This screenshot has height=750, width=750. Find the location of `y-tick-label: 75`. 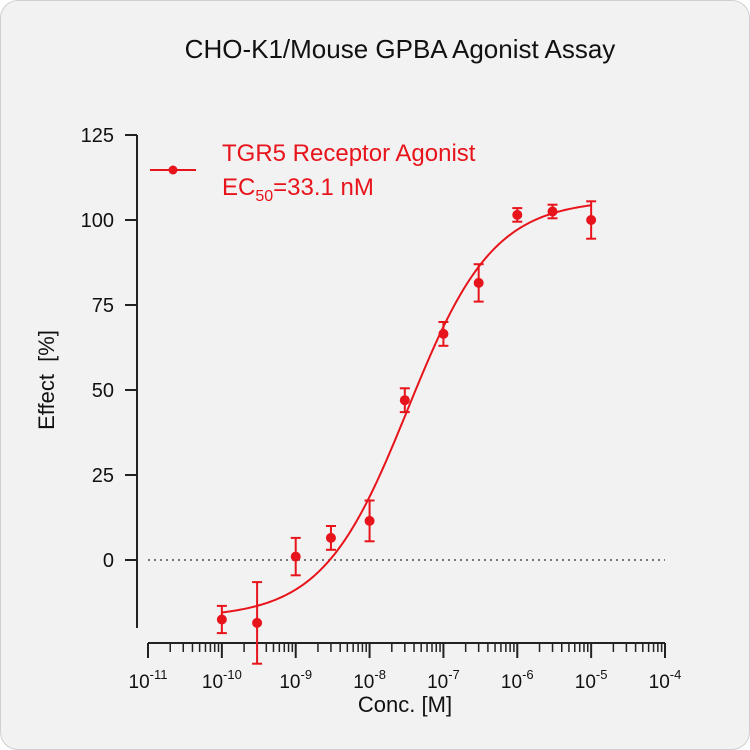

y-tick-label: 75 is located at coordinates (103, 306).